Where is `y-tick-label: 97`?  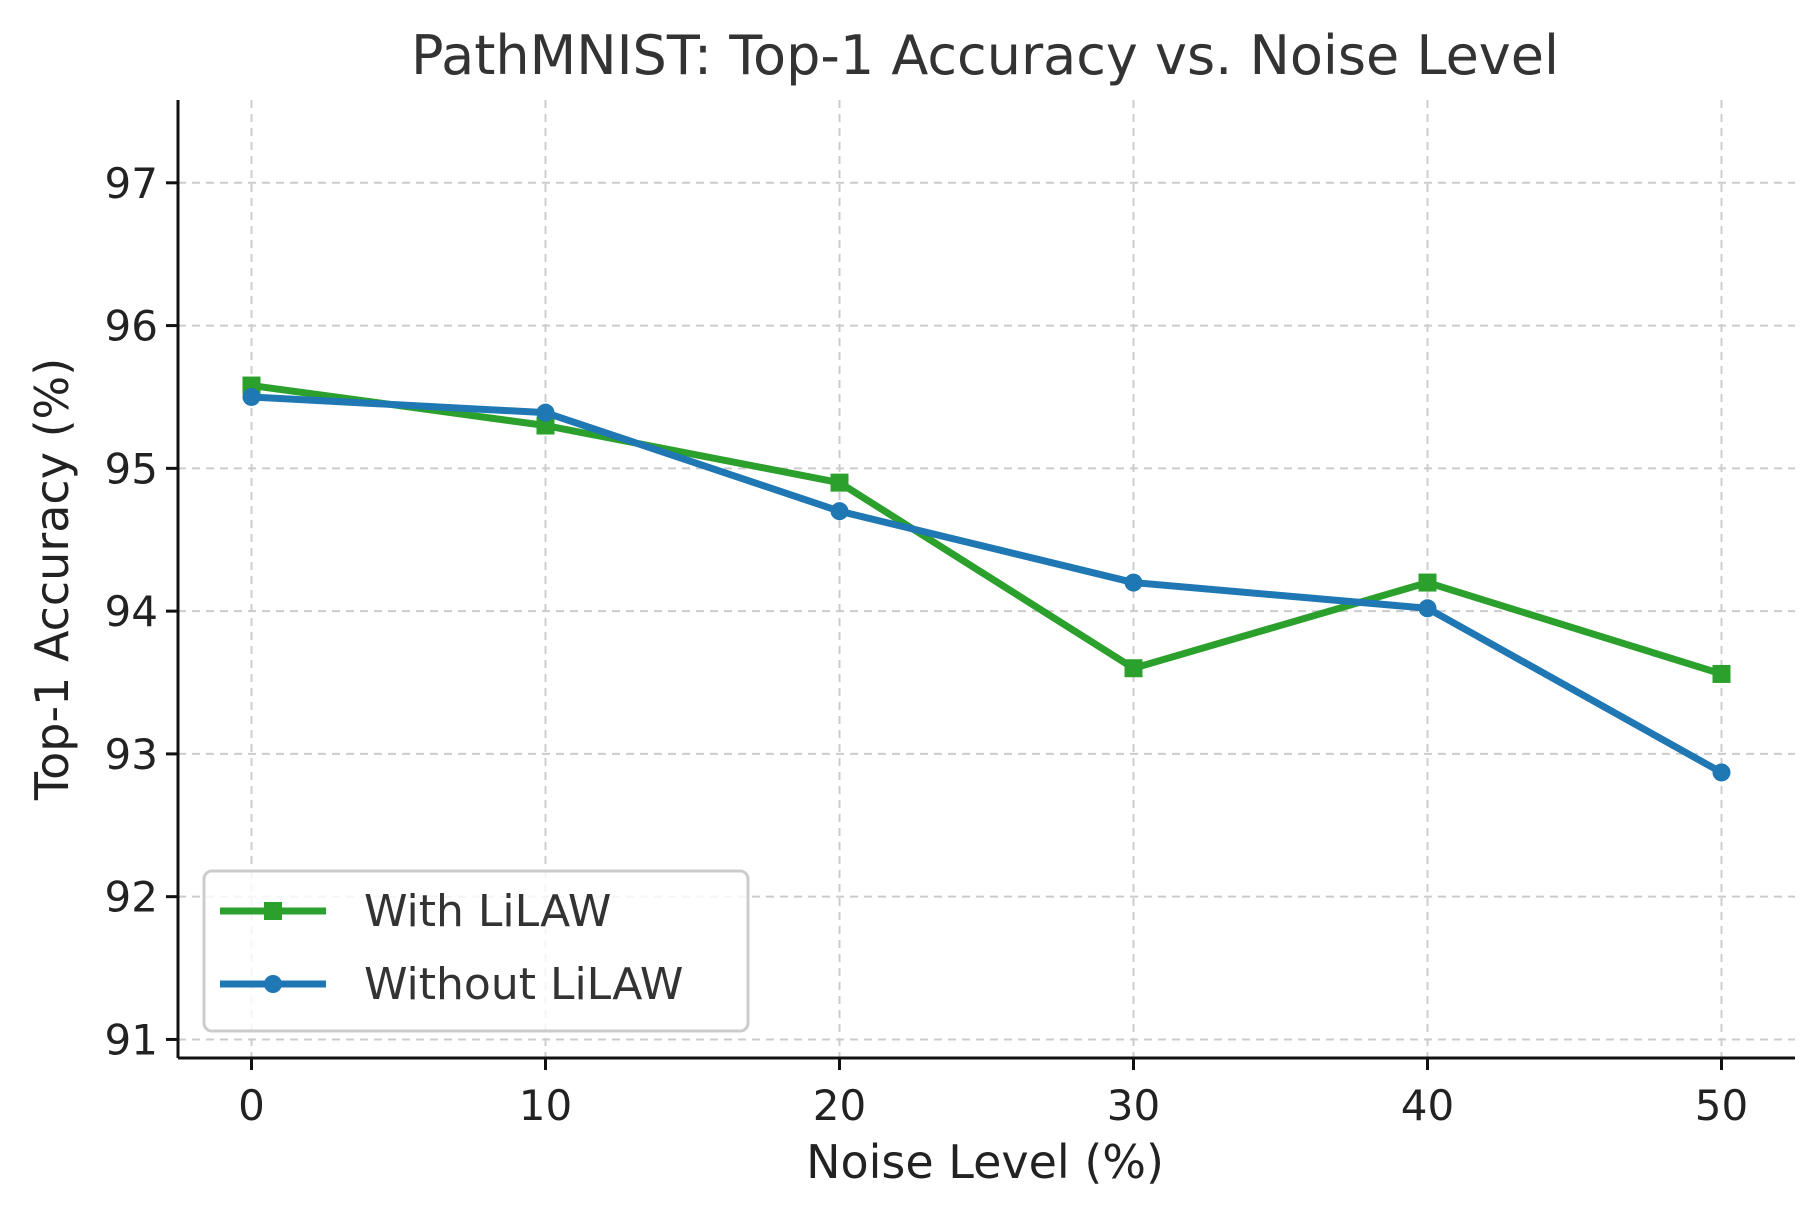 y-tick-label: 97 is located at coordinates (131, 183).